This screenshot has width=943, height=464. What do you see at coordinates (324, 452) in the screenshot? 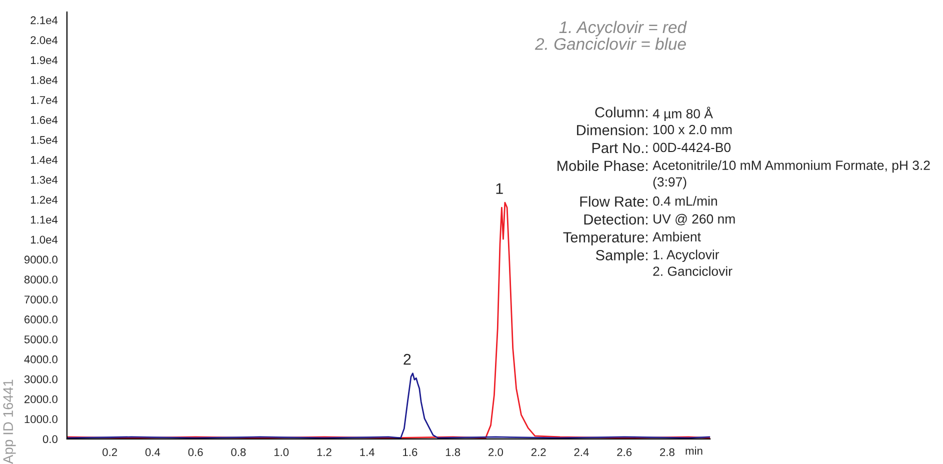
I see `x-tick-label: 1.2` at bounding box center [324, 452].